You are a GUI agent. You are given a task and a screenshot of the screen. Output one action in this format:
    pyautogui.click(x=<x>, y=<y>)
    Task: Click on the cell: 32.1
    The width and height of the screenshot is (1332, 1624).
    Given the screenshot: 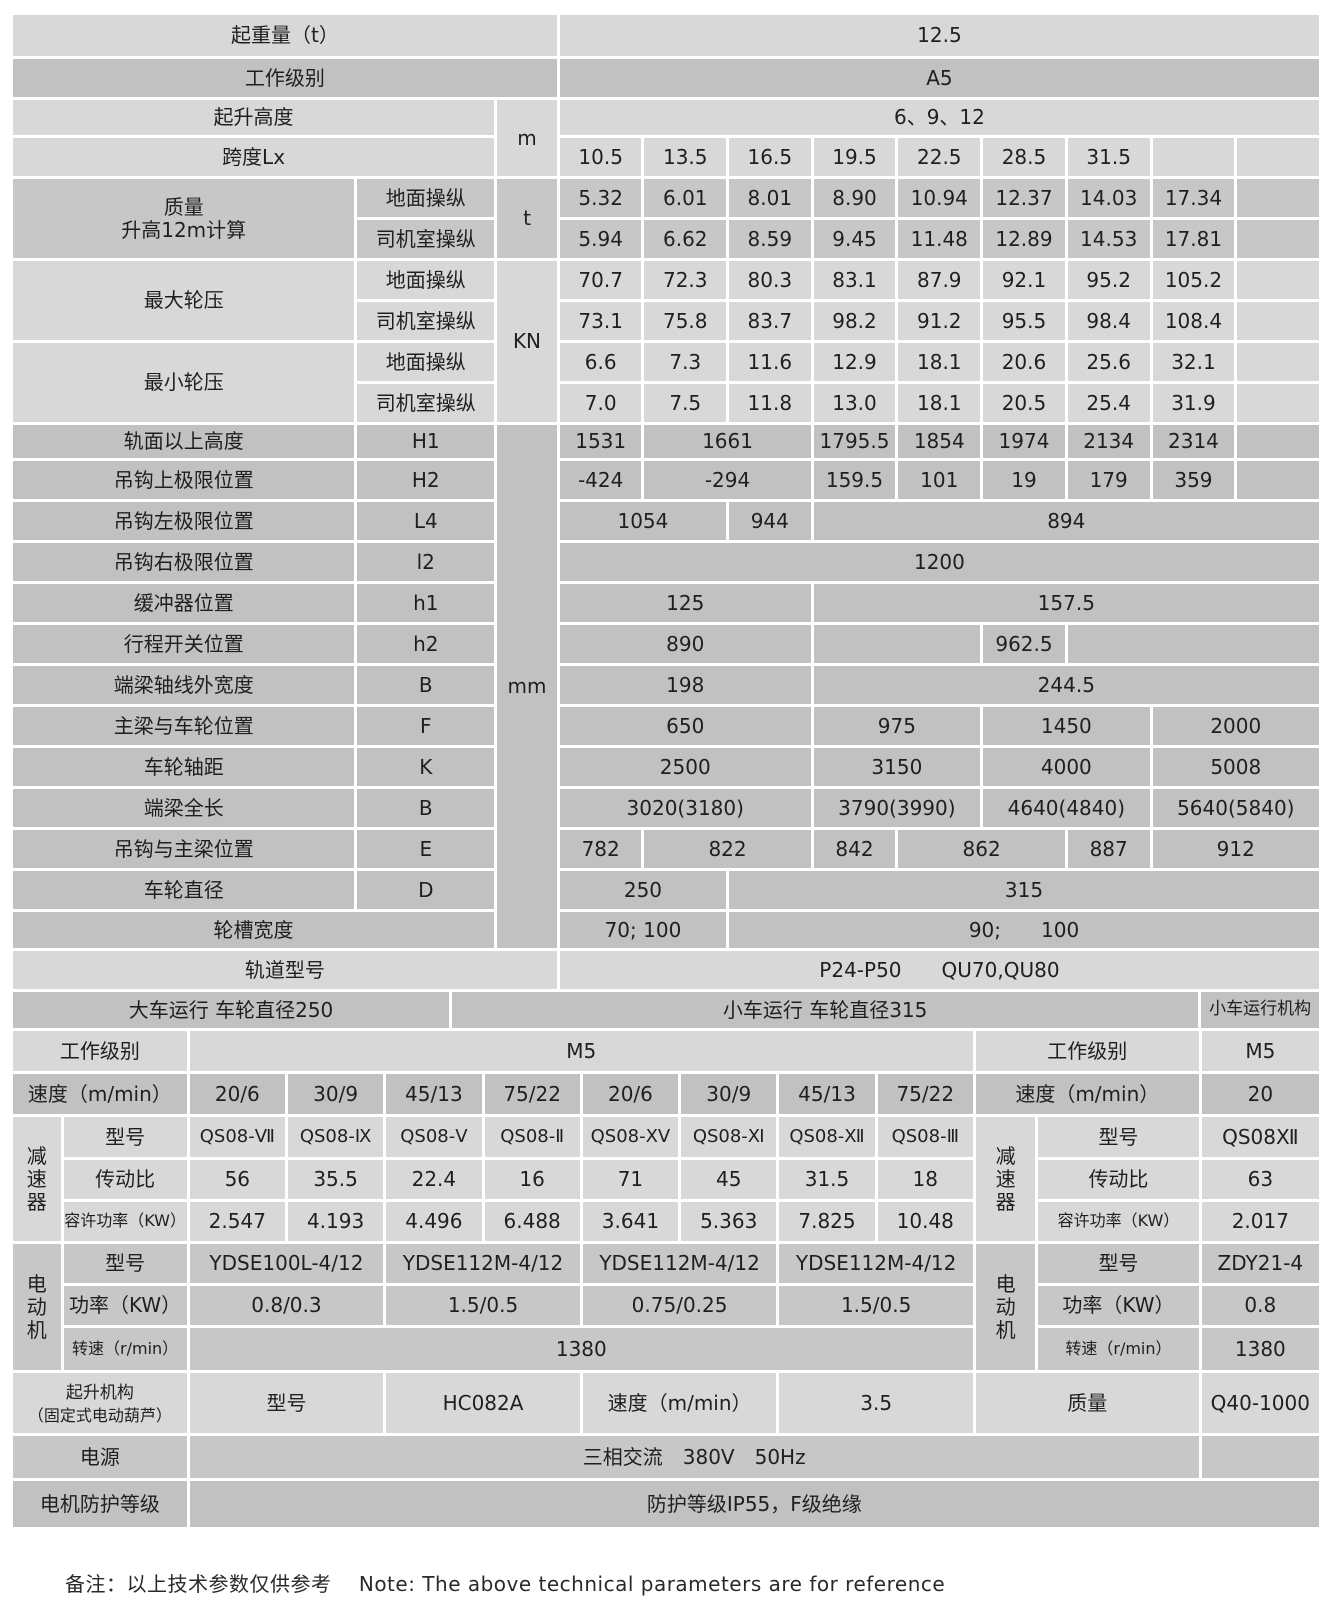 What is the action you would take?
    pyautogui.click(x=1193, y=362)
    